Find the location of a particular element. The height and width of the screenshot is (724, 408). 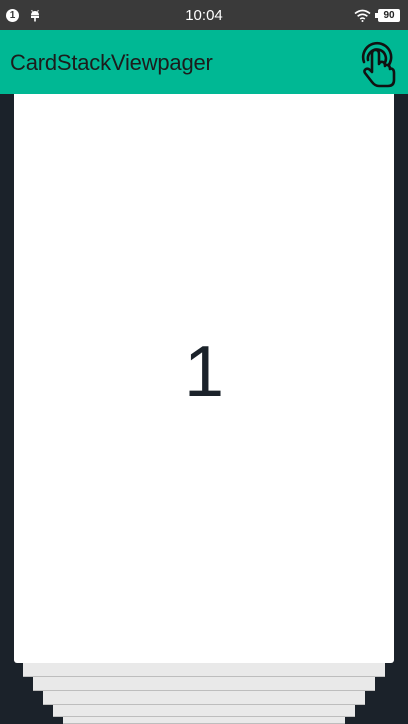

android-icon is located at coordinates (35, 15).